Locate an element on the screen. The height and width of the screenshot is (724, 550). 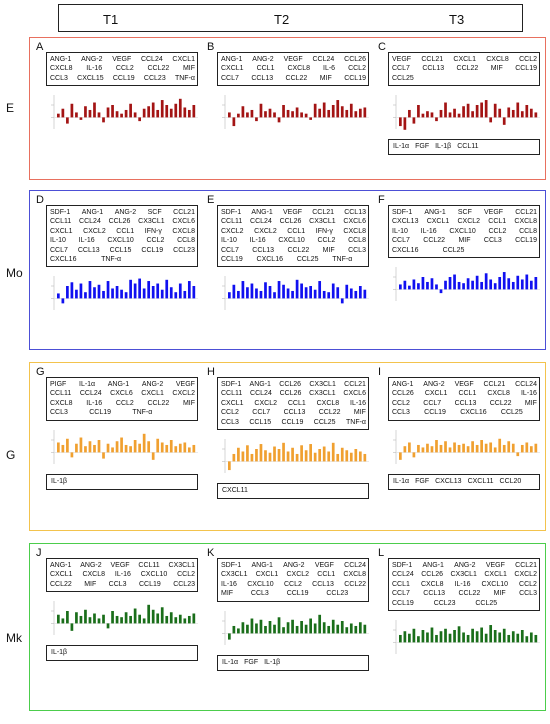
factor-label: FGF is located at coordinates (251, 662).